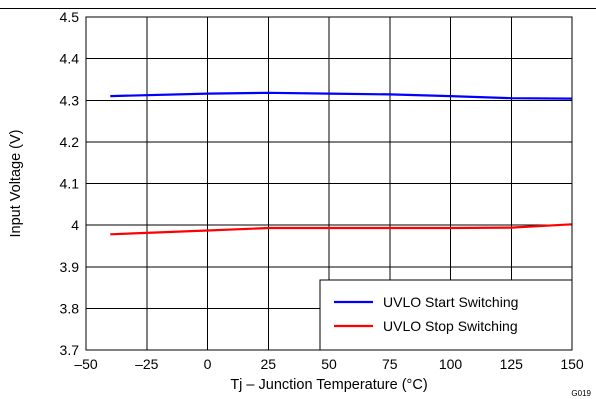 This screenshot has height=399, width=596. I want to click on legend-box, so click(446, 315).